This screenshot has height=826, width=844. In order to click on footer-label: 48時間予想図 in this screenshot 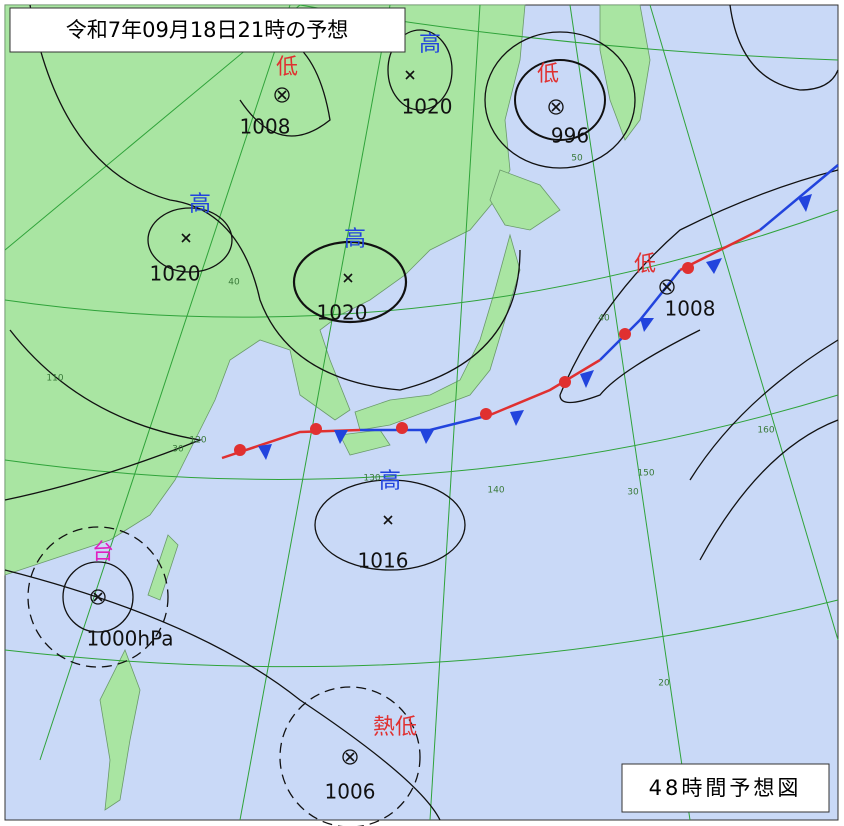, I will do `click(725, 788)`.